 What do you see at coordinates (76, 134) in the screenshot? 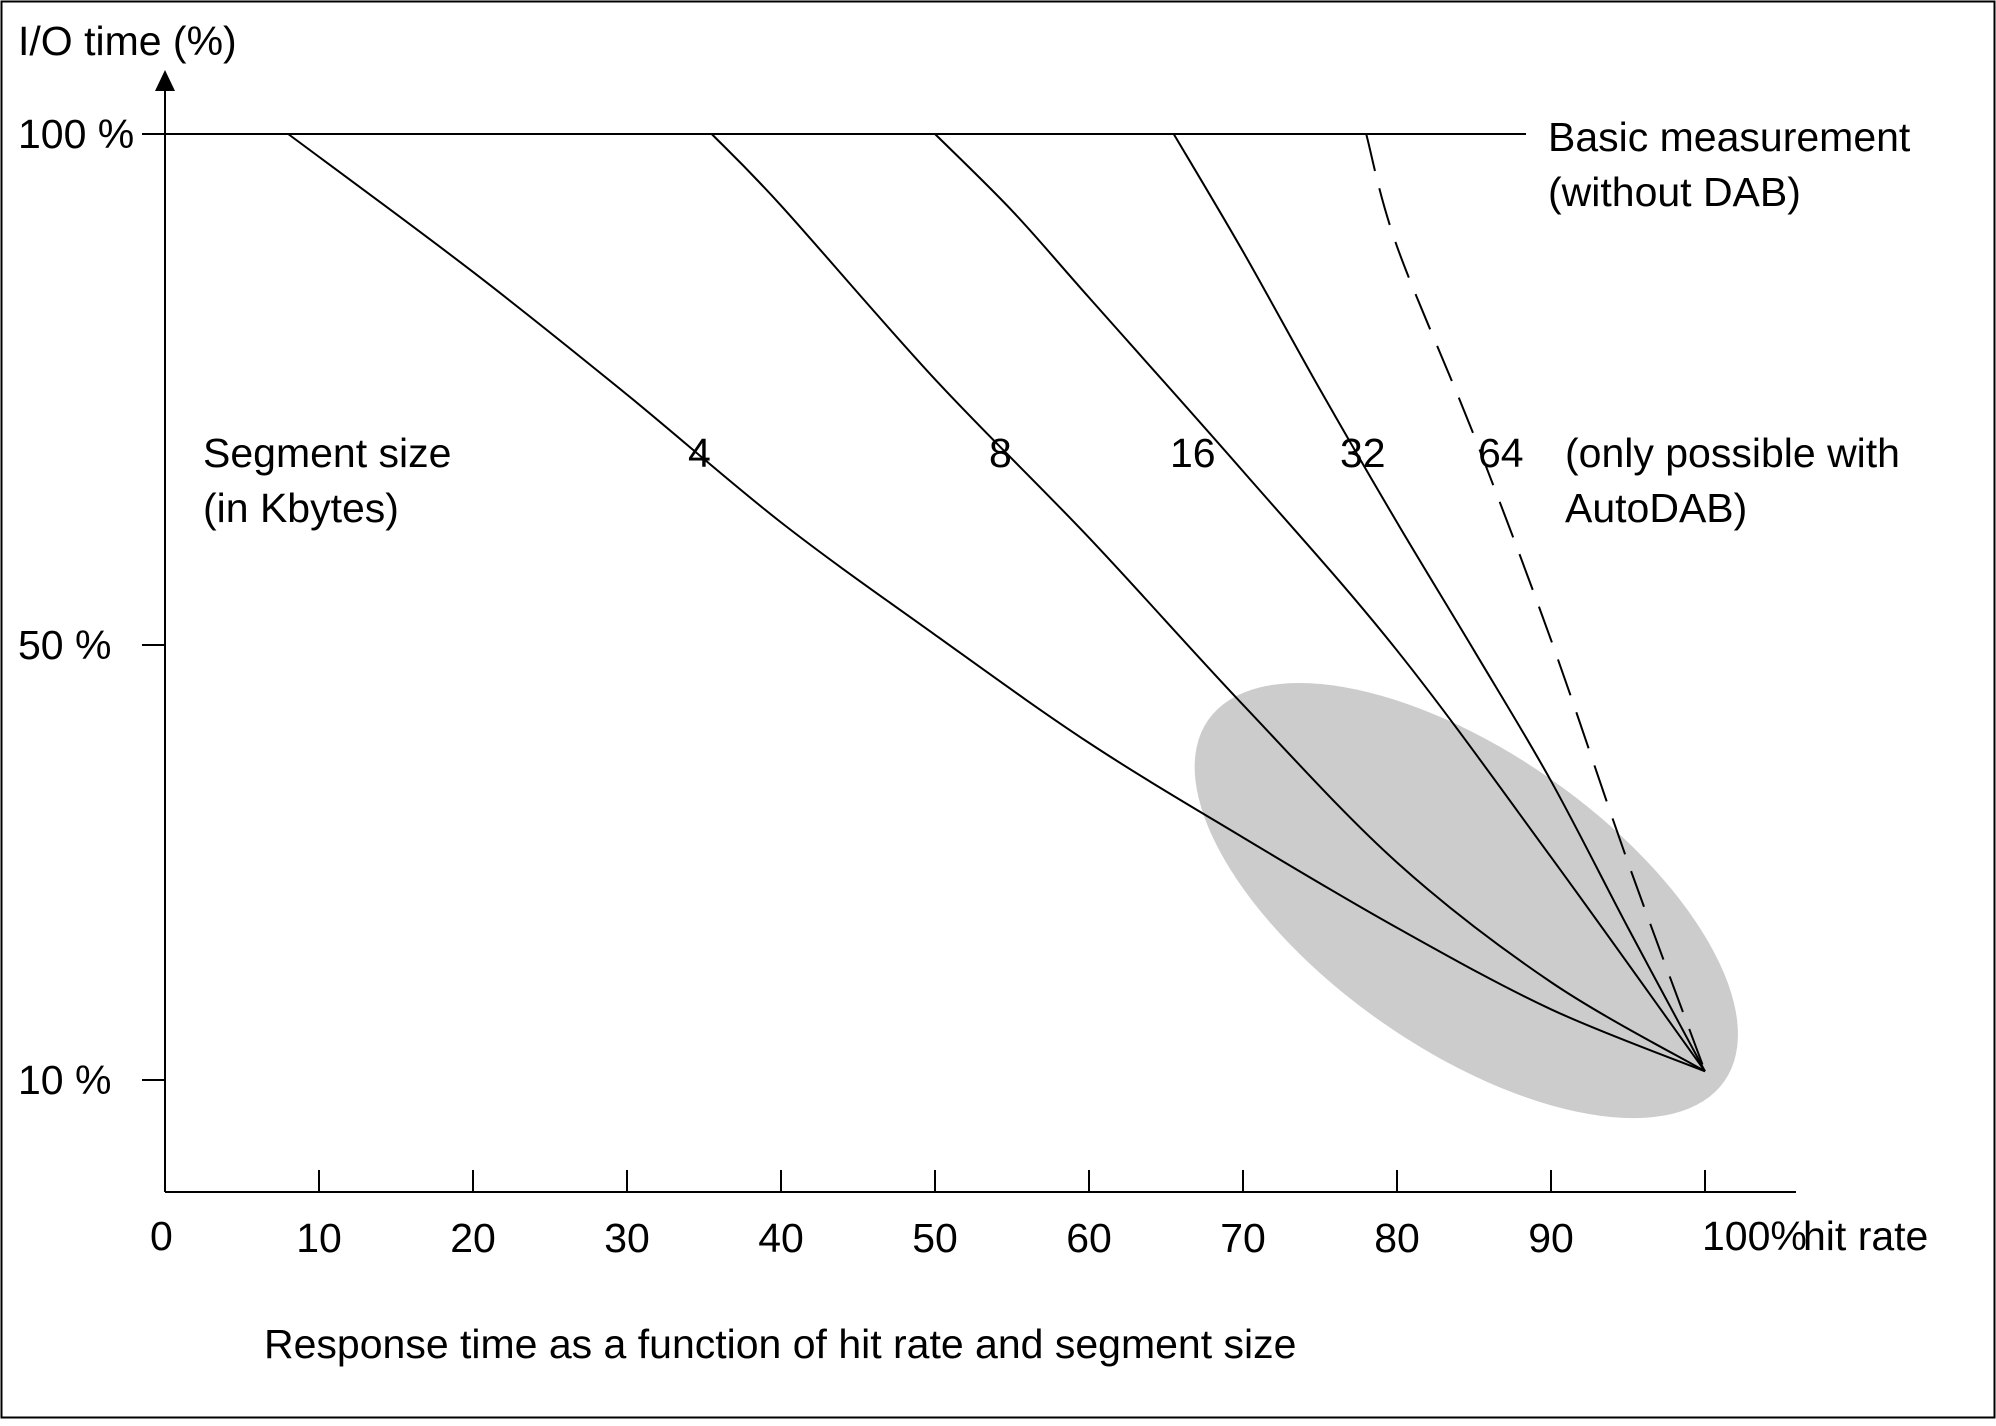
I see `y-tick-label: 100 %` at bounding box center [76, 134].